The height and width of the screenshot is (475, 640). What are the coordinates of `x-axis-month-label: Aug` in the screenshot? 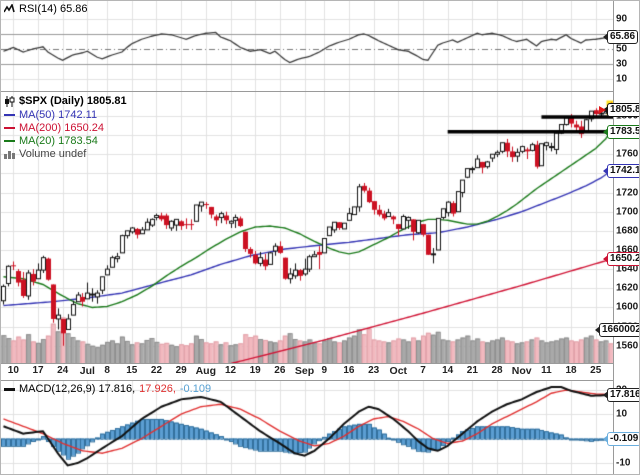 It's located at (206, 371).